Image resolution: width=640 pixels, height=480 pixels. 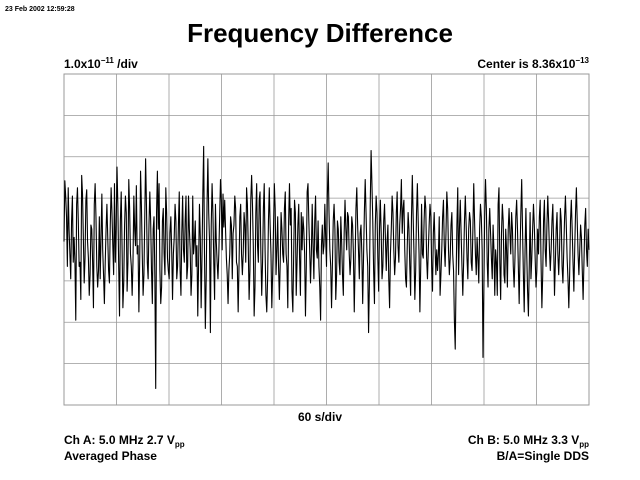 I want to click on y-scale-exponent: −11, so click(x=107, y=60).